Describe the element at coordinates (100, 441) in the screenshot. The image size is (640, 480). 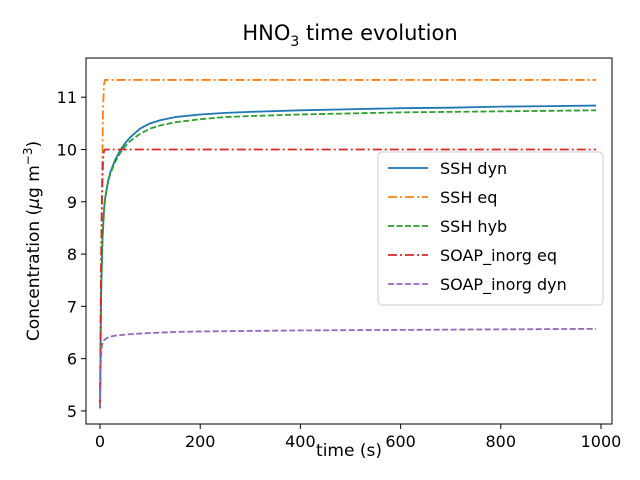
I see `x-tick-label: 0` at that location.